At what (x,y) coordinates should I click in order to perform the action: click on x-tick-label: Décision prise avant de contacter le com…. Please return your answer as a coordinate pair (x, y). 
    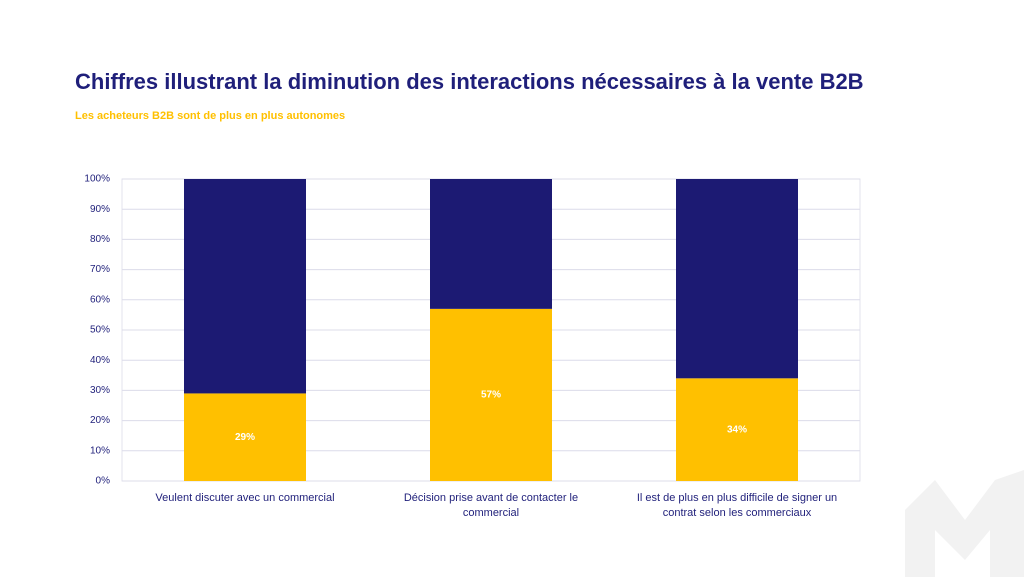
    Looking at the image, I should click on (491, 505).